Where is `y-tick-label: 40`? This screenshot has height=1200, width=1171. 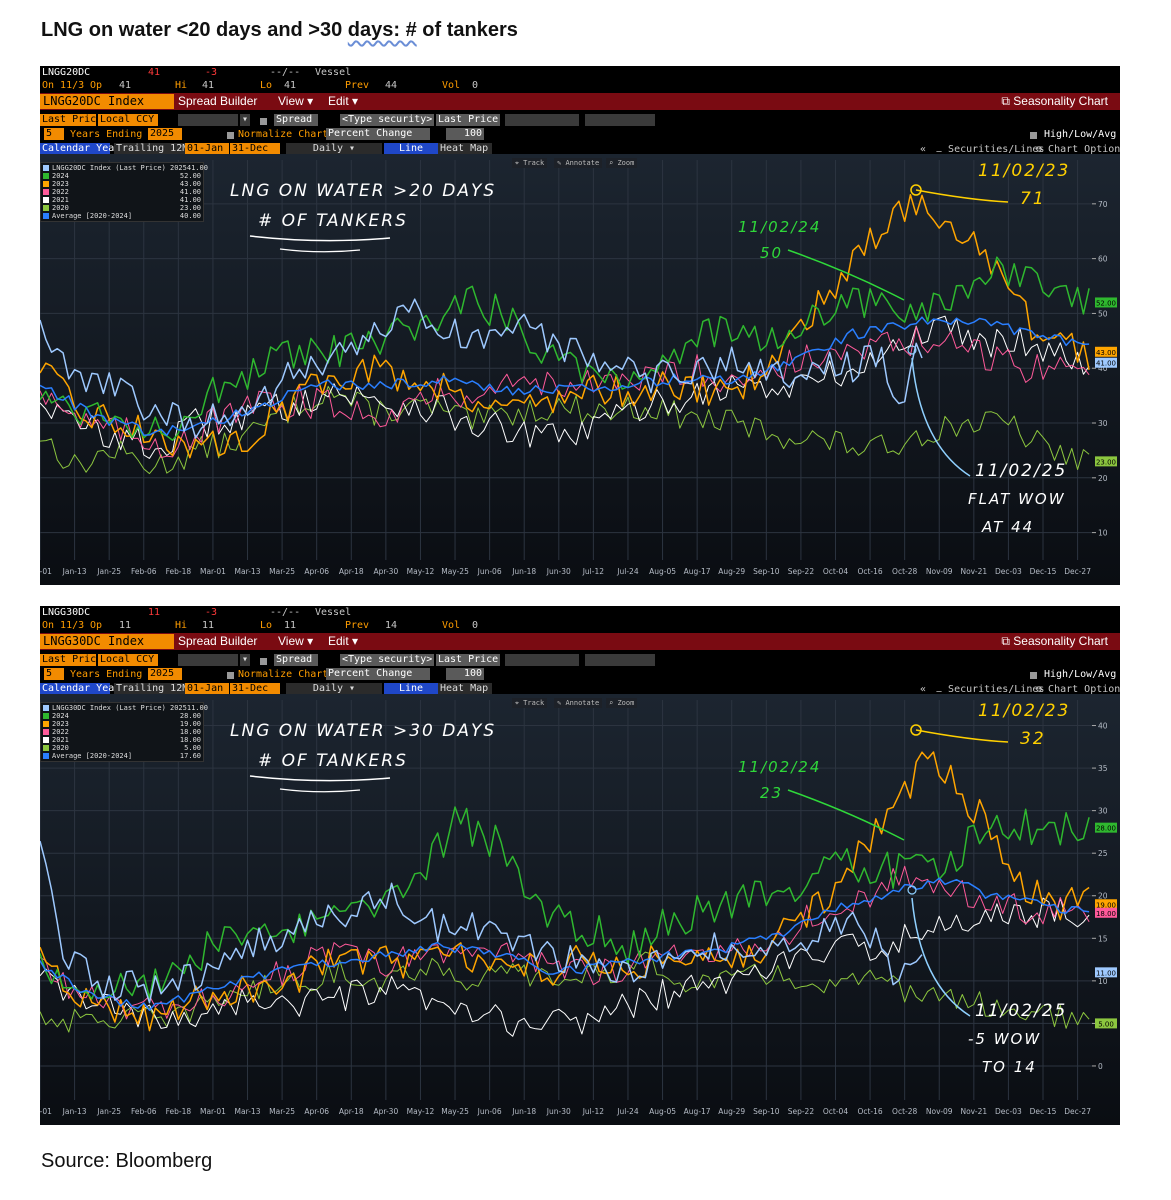 y-tick-label: 40 is located at coordinates (1103, 726).